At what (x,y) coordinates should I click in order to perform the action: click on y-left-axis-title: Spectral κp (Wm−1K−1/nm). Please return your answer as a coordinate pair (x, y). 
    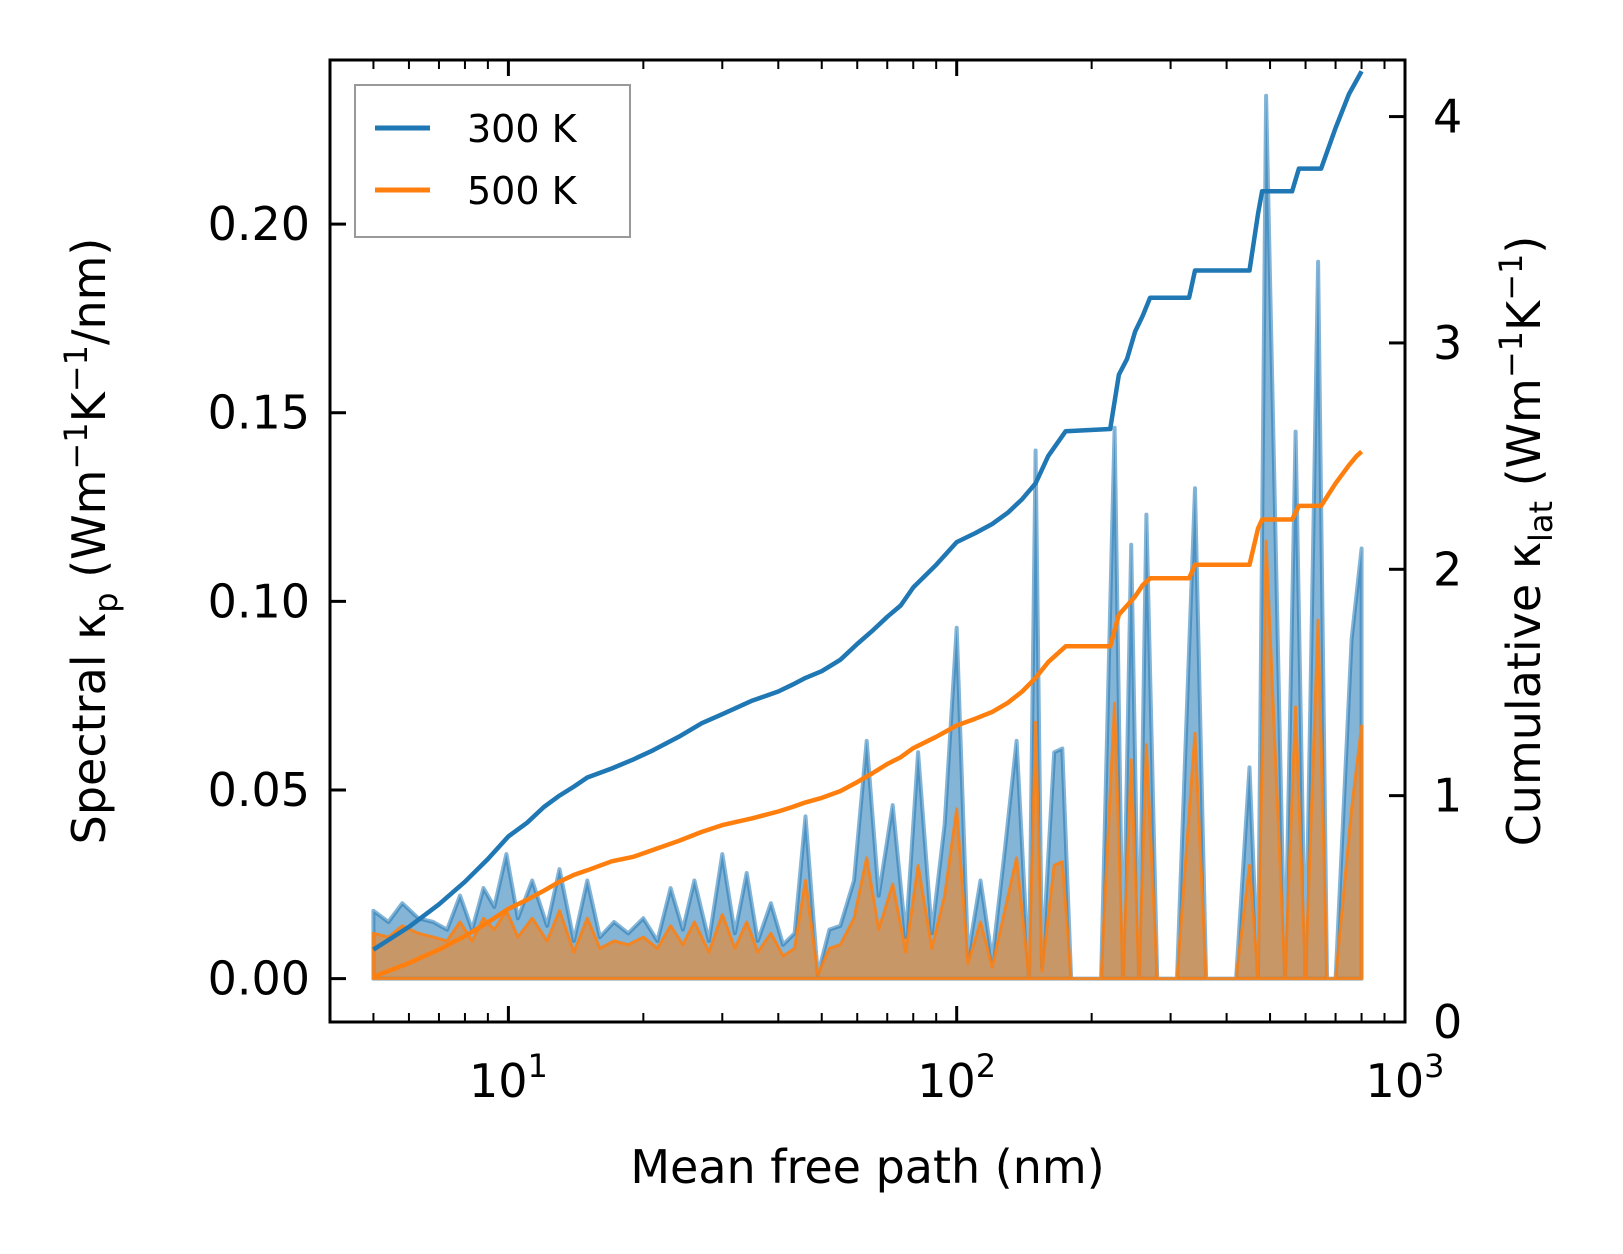
    Looking at the image, I should click on (91, 541).